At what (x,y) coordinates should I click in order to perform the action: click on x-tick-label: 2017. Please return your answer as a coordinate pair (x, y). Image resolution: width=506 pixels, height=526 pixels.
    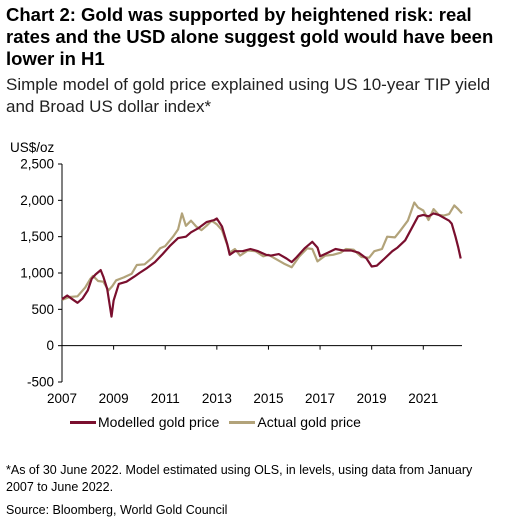
    Looking at the image, I should click on (320, 398).